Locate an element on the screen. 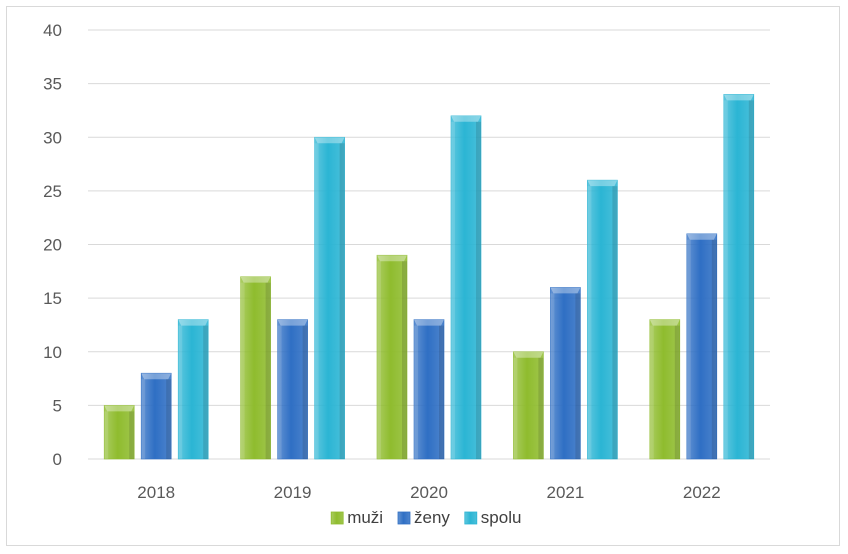 This screenshot has width=848, height=554. bar-spolu-2019 is located at coordinates (329, 298).